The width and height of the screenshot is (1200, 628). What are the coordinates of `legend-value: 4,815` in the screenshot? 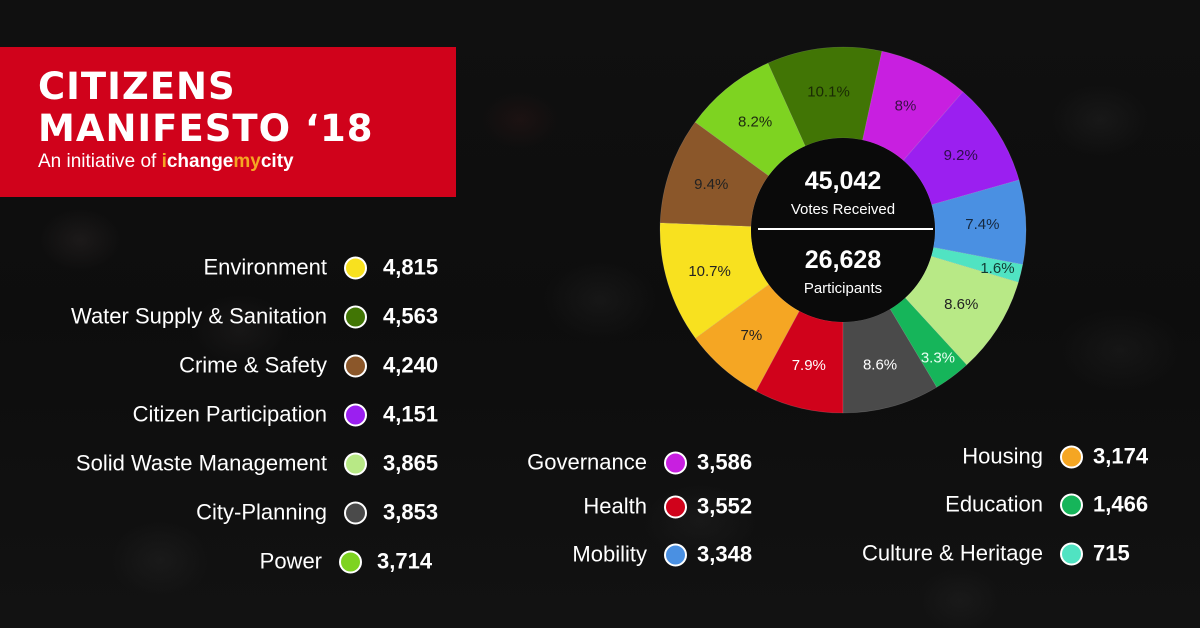 It's located at (411, 267).